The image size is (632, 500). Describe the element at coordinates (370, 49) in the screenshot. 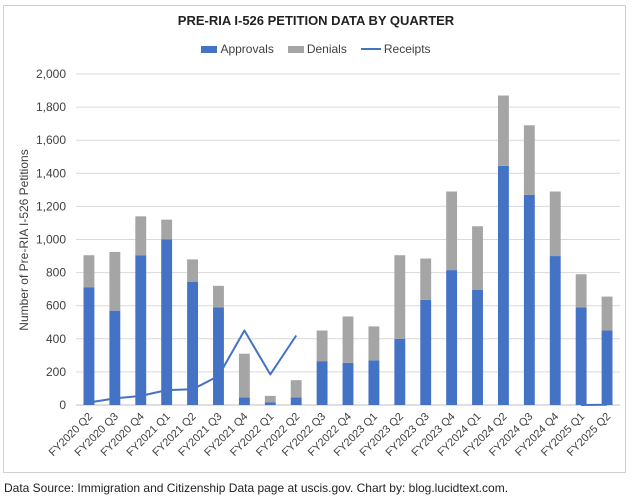

I see `legend-swatch-receipts` at that location.